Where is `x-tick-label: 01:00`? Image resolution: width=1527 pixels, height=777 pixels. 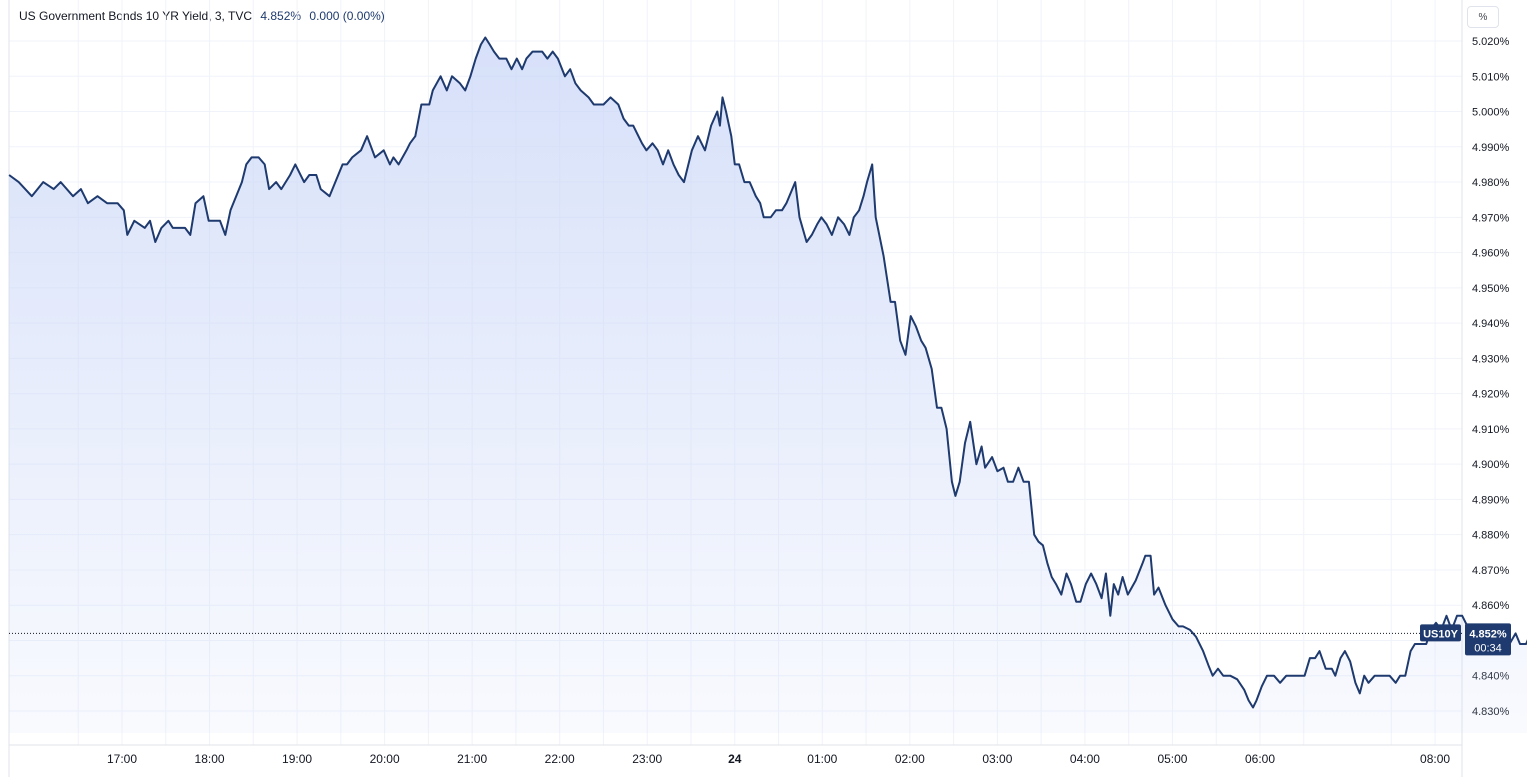
x-tick-label: 01:00 is located at coordinates (822, 759).